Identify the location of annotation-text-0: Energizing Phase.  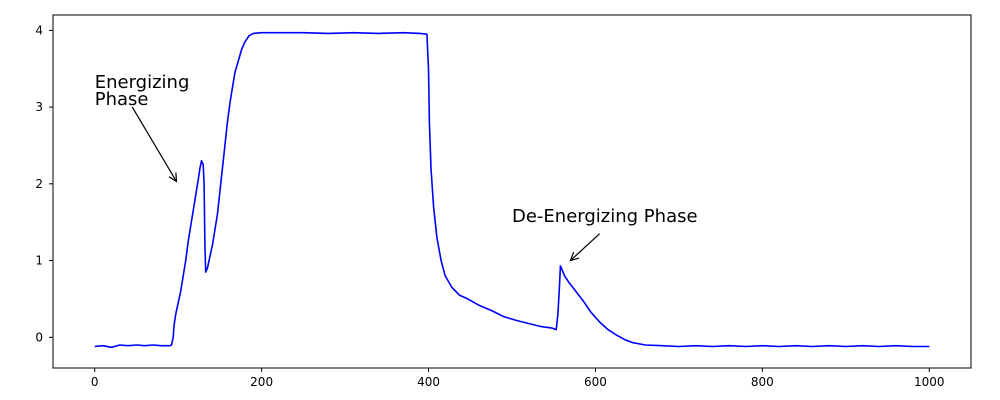
(142, 91).